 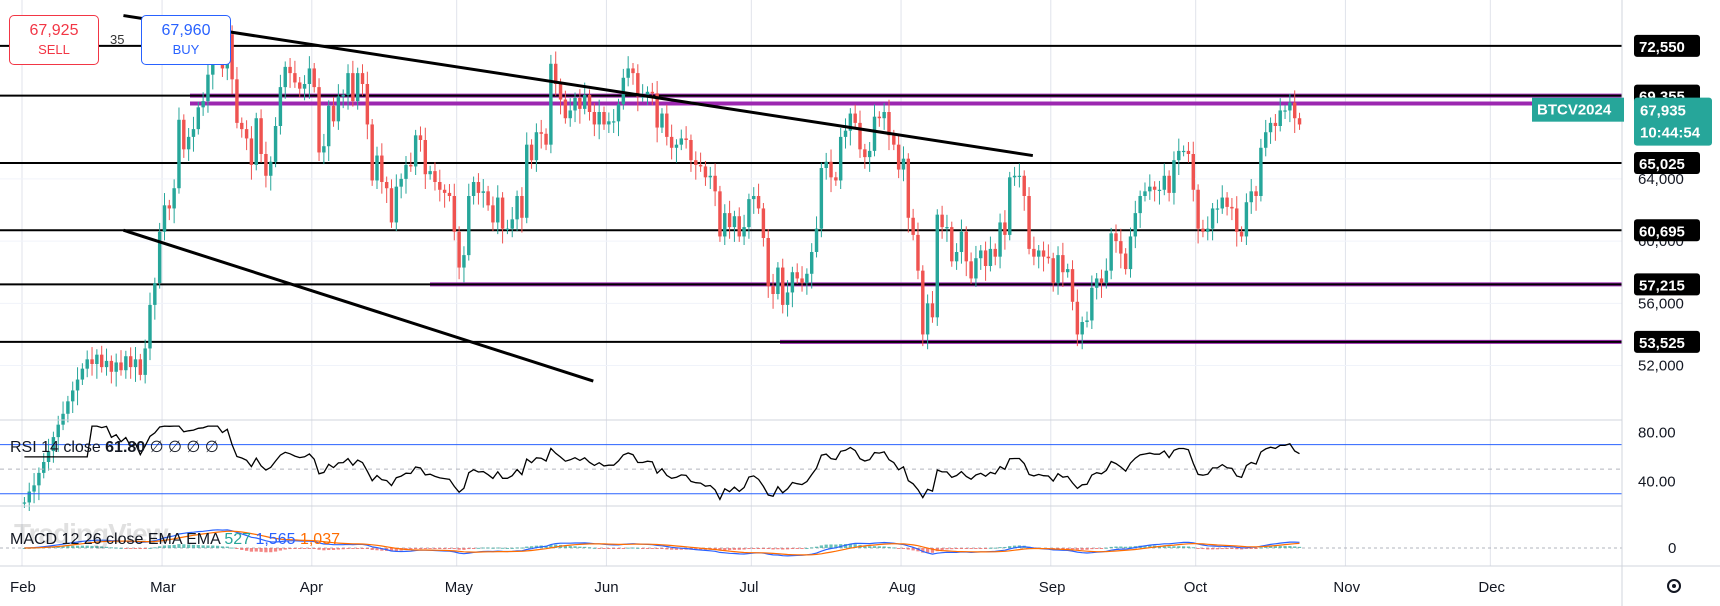 I want to click on tradingview-logo: TradingView, so click(x=91, y=533).